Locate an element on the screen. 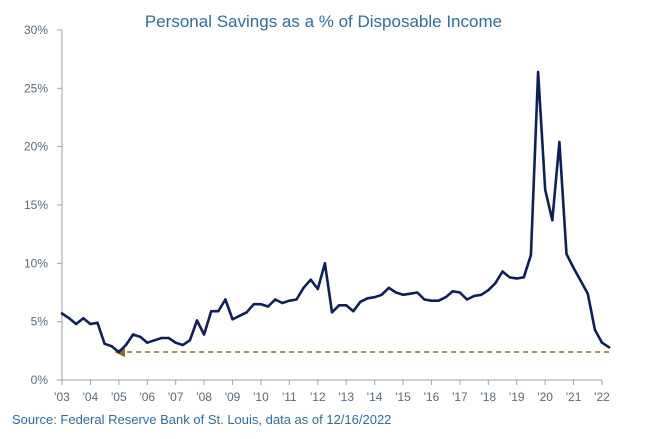  y-tick-label: 10% is located at coordinates (36, 263).